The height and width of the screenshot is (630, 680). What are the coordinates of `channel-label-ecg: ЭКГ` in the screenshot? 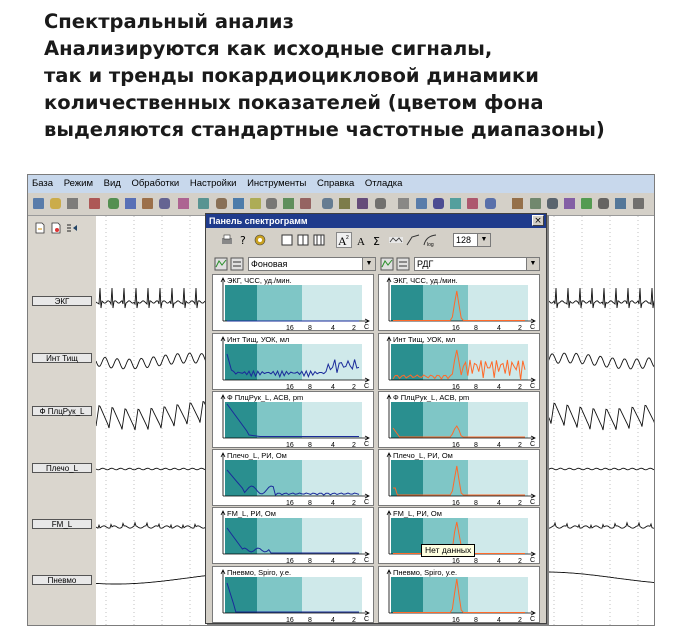 It's located at (62, 301).